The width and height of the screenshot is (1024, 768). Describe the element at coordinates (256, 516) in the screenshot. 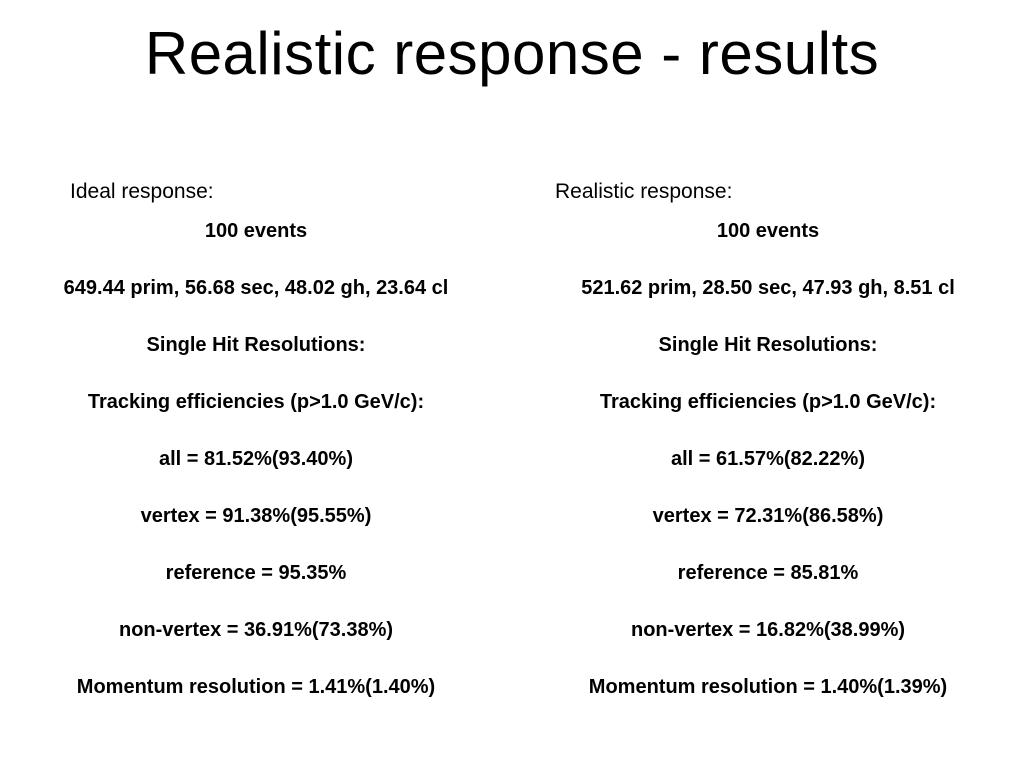

I see `vertex-efficiency-line: vertex = 91.38%(95.55%)` at that location.